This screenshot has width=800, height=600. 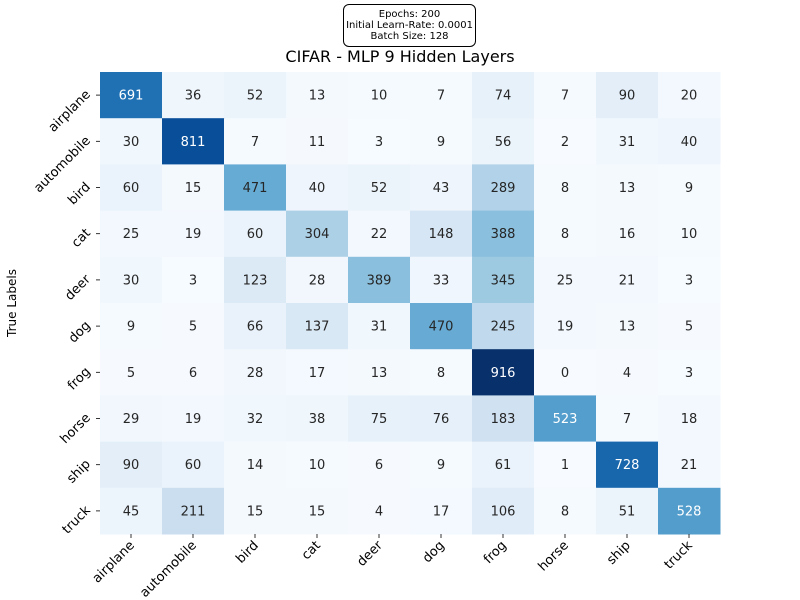 What do you see at coordinates (503, 373) in the screenshot?
I see `cell-value-label: 916` at bounding box center [503, 373].